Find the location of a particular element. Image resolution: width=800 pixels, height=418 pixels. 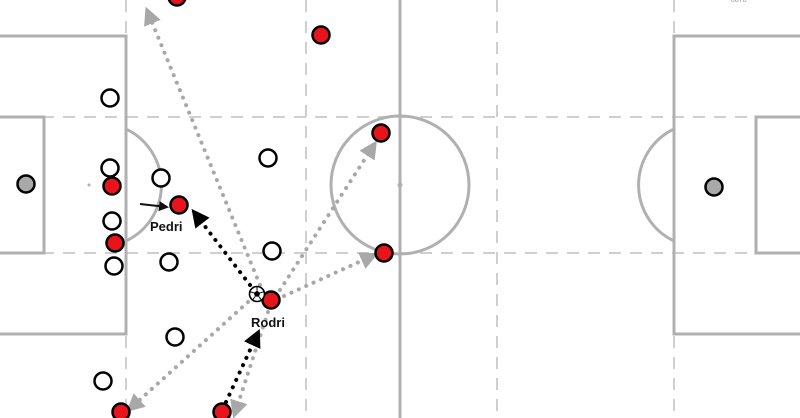

ball-carries is located at coordinates (226, 306).